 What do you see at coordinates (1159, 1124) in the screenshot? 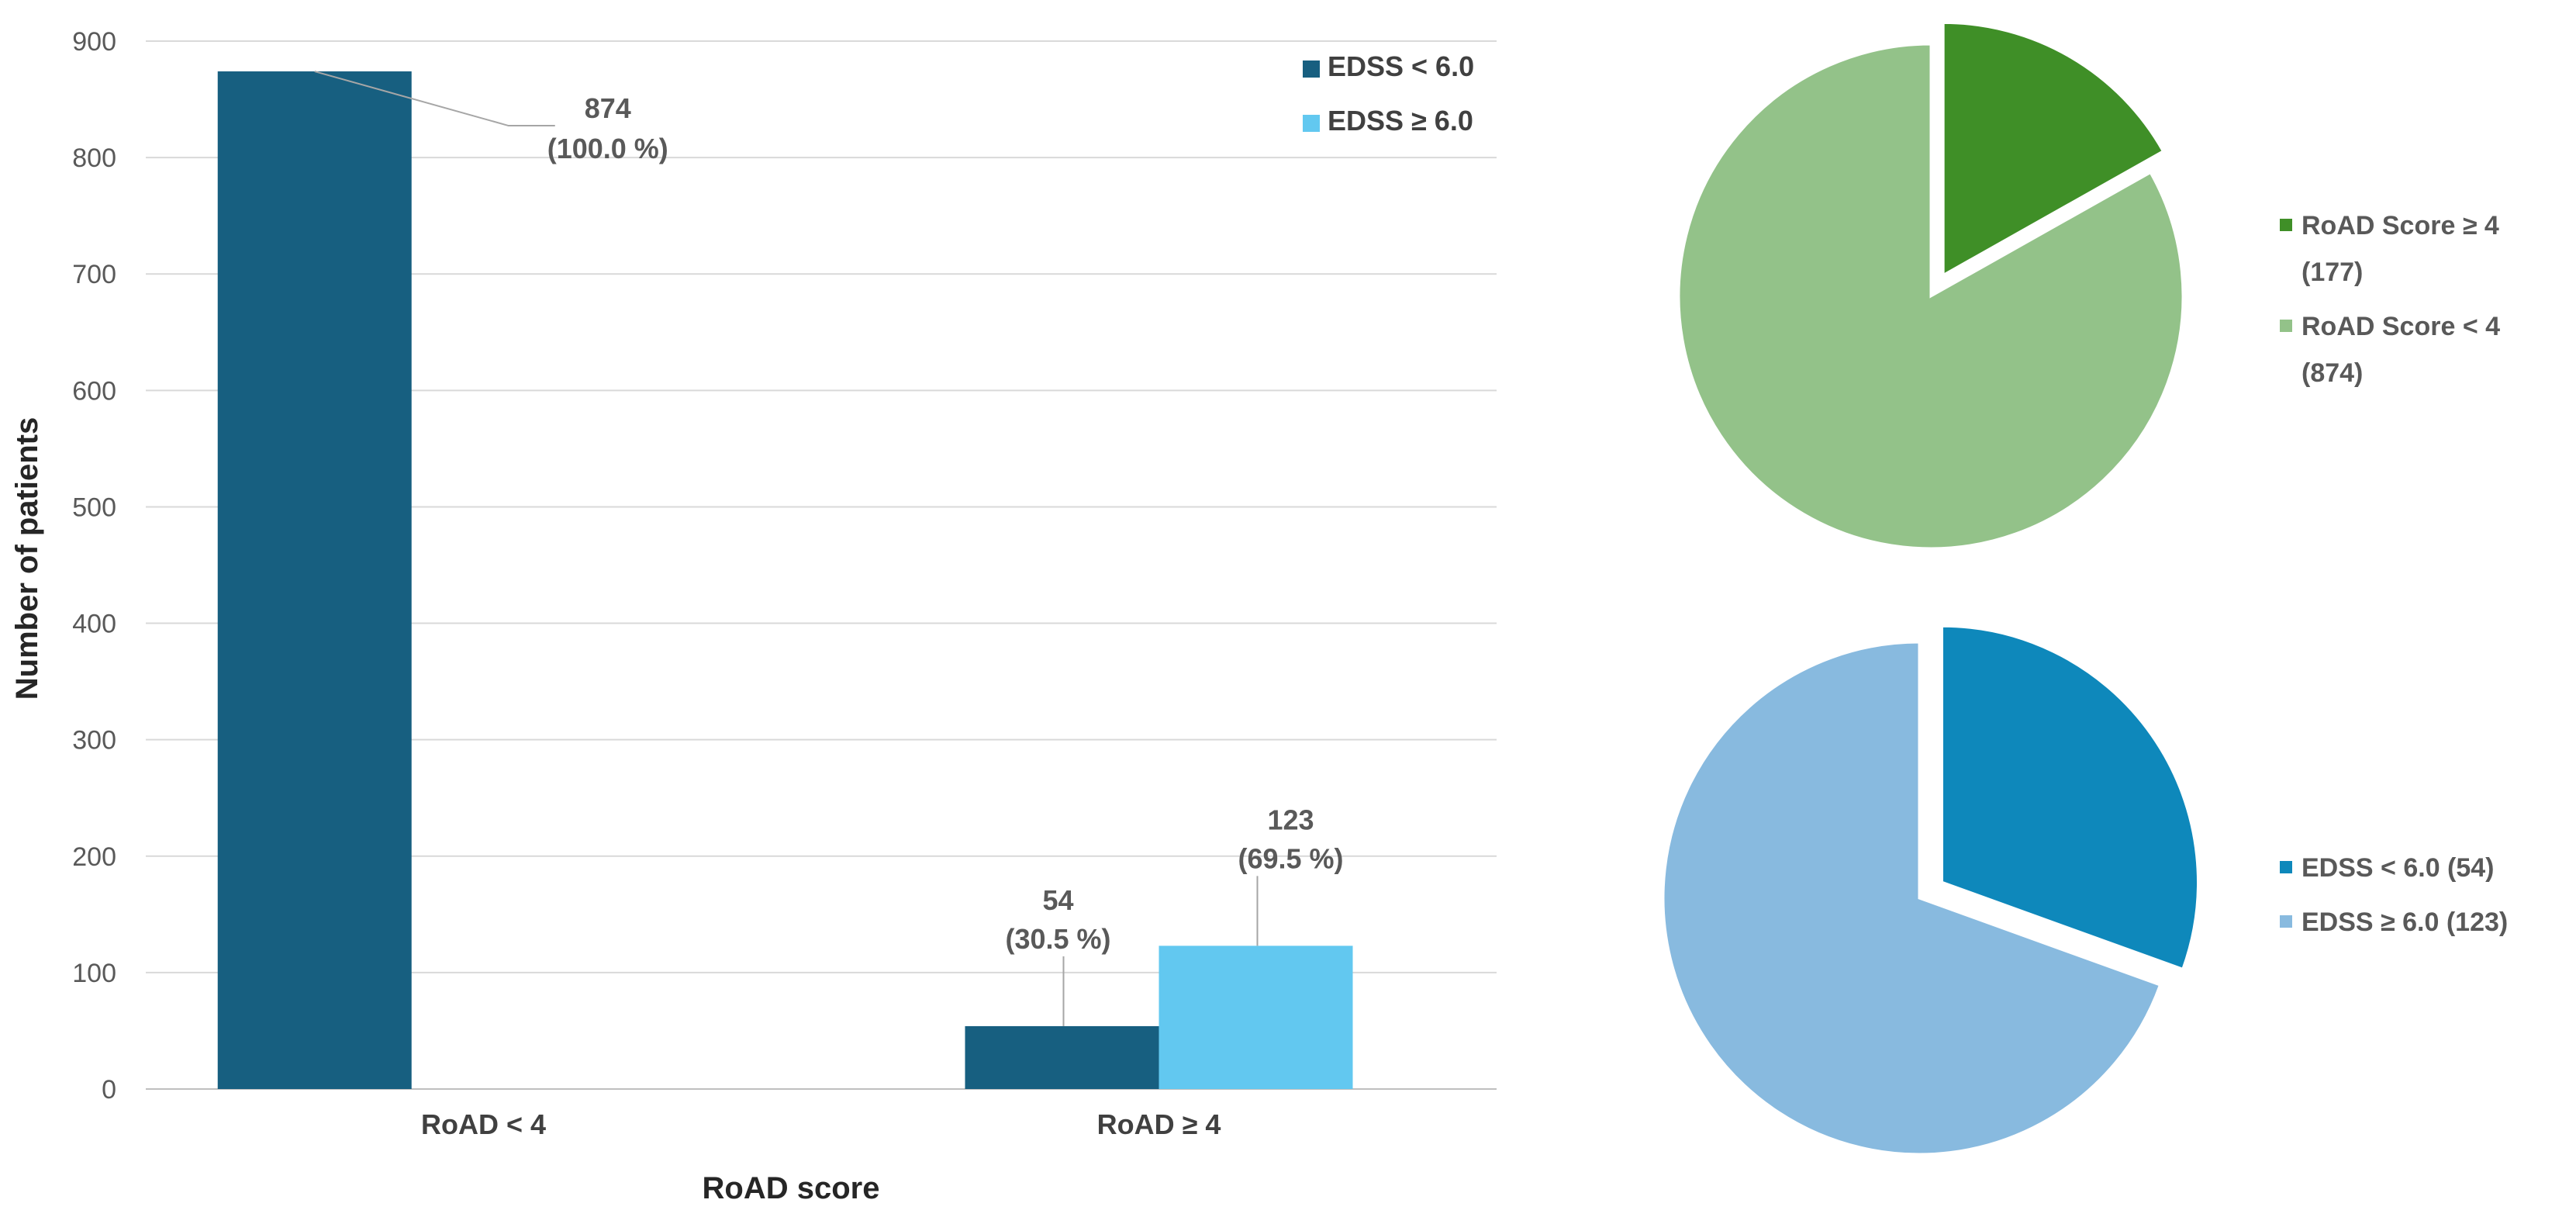
I see `x-category-label: RoAD ≥ 4` at bounding box center [1159, 1124].